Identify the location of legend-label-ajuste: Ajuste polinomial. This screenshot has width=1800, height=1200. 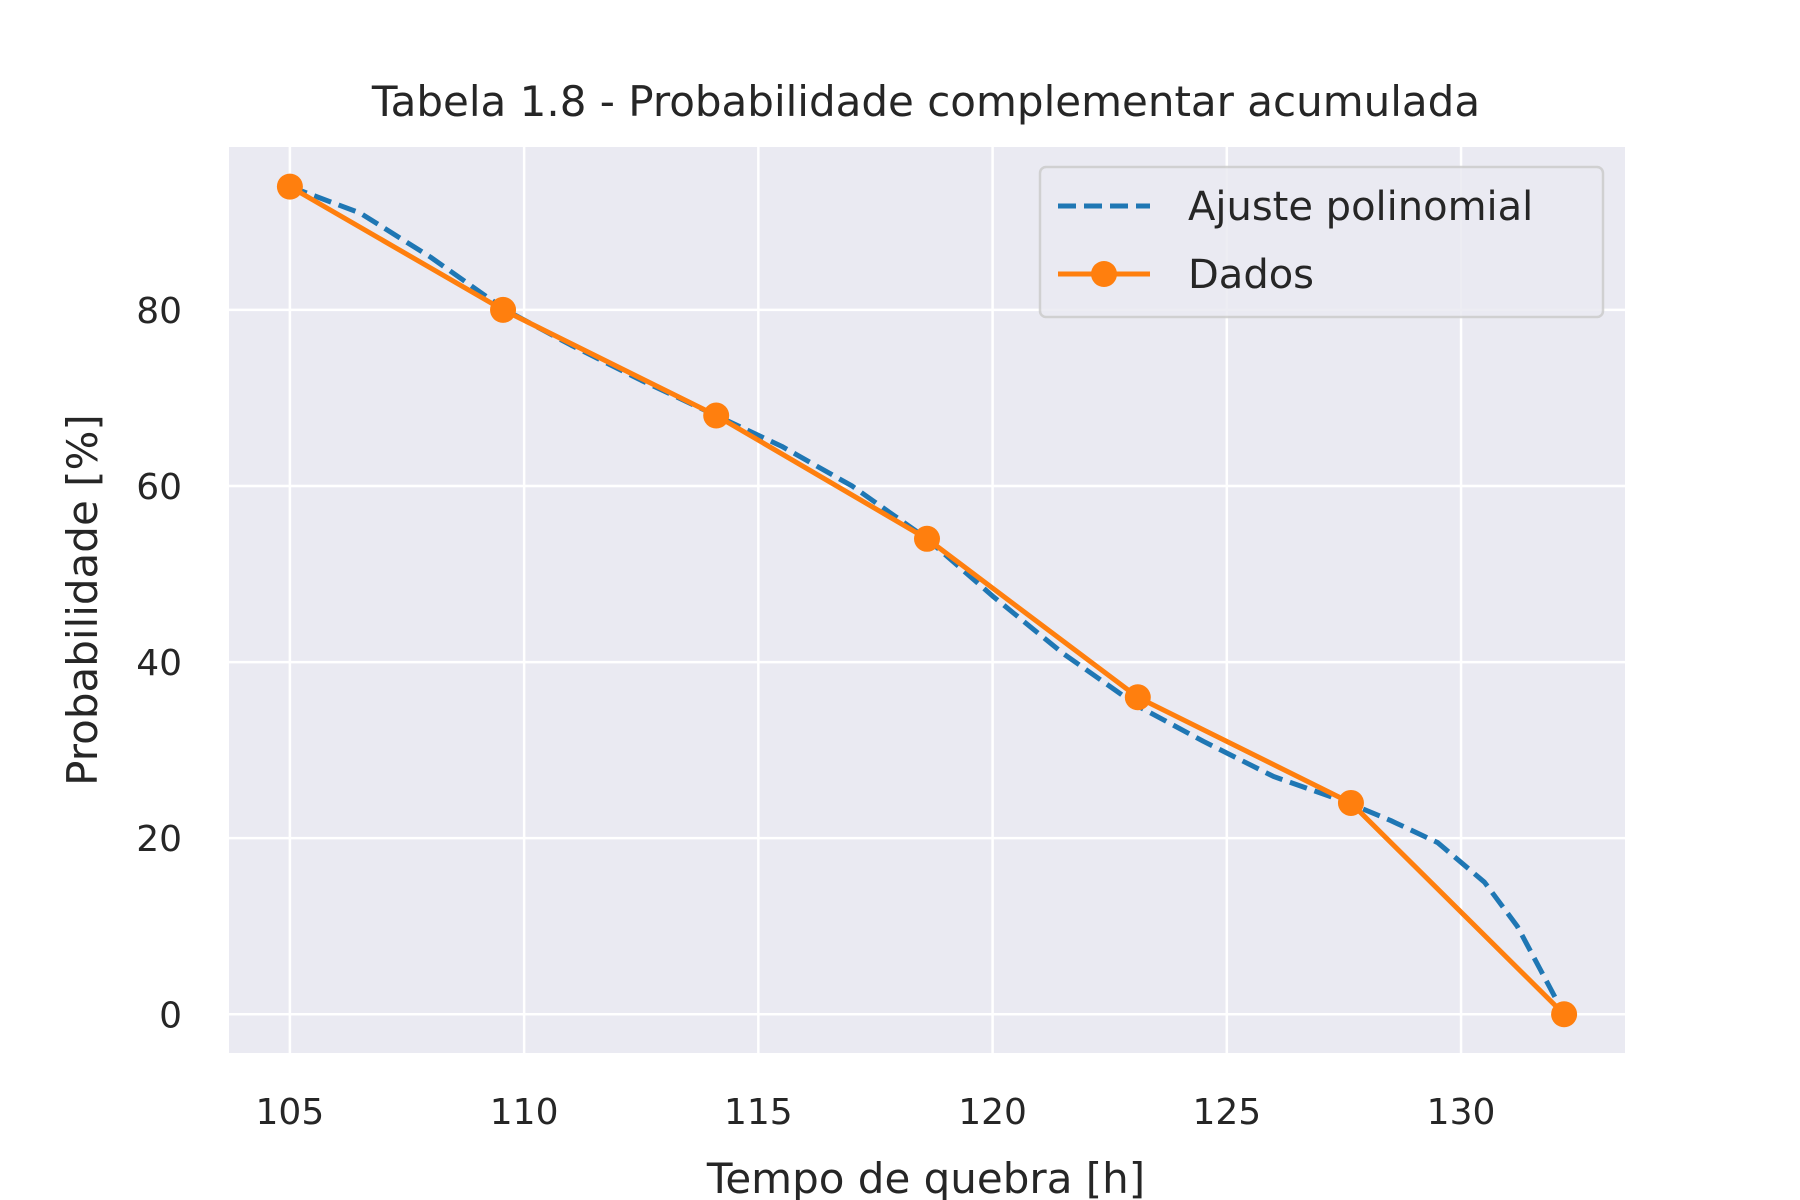
(1360, 207).